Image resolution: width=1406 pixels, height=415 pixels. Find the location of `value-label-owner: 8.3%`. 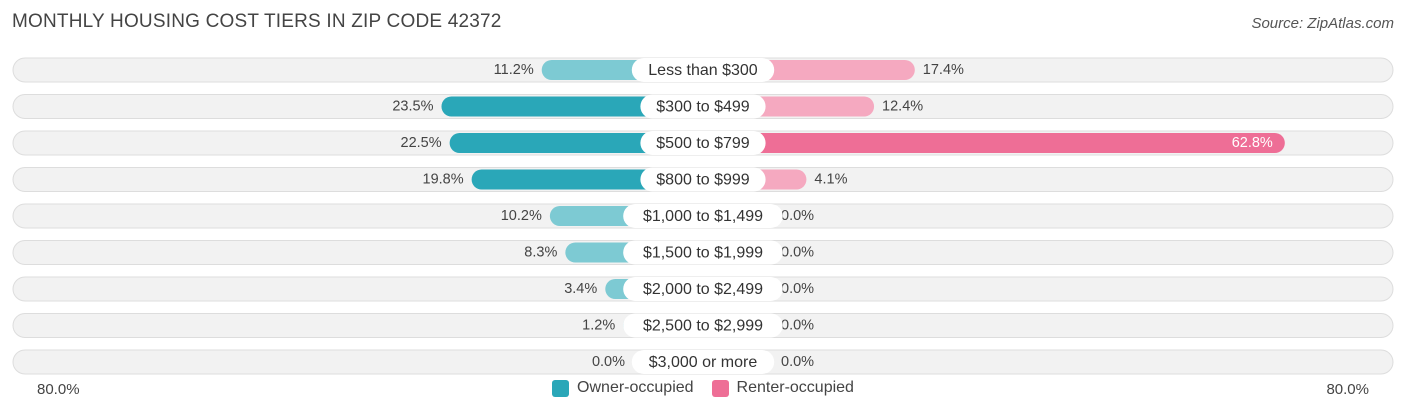

value-label-owner: 8.3% is located at coordinates (540, 253).